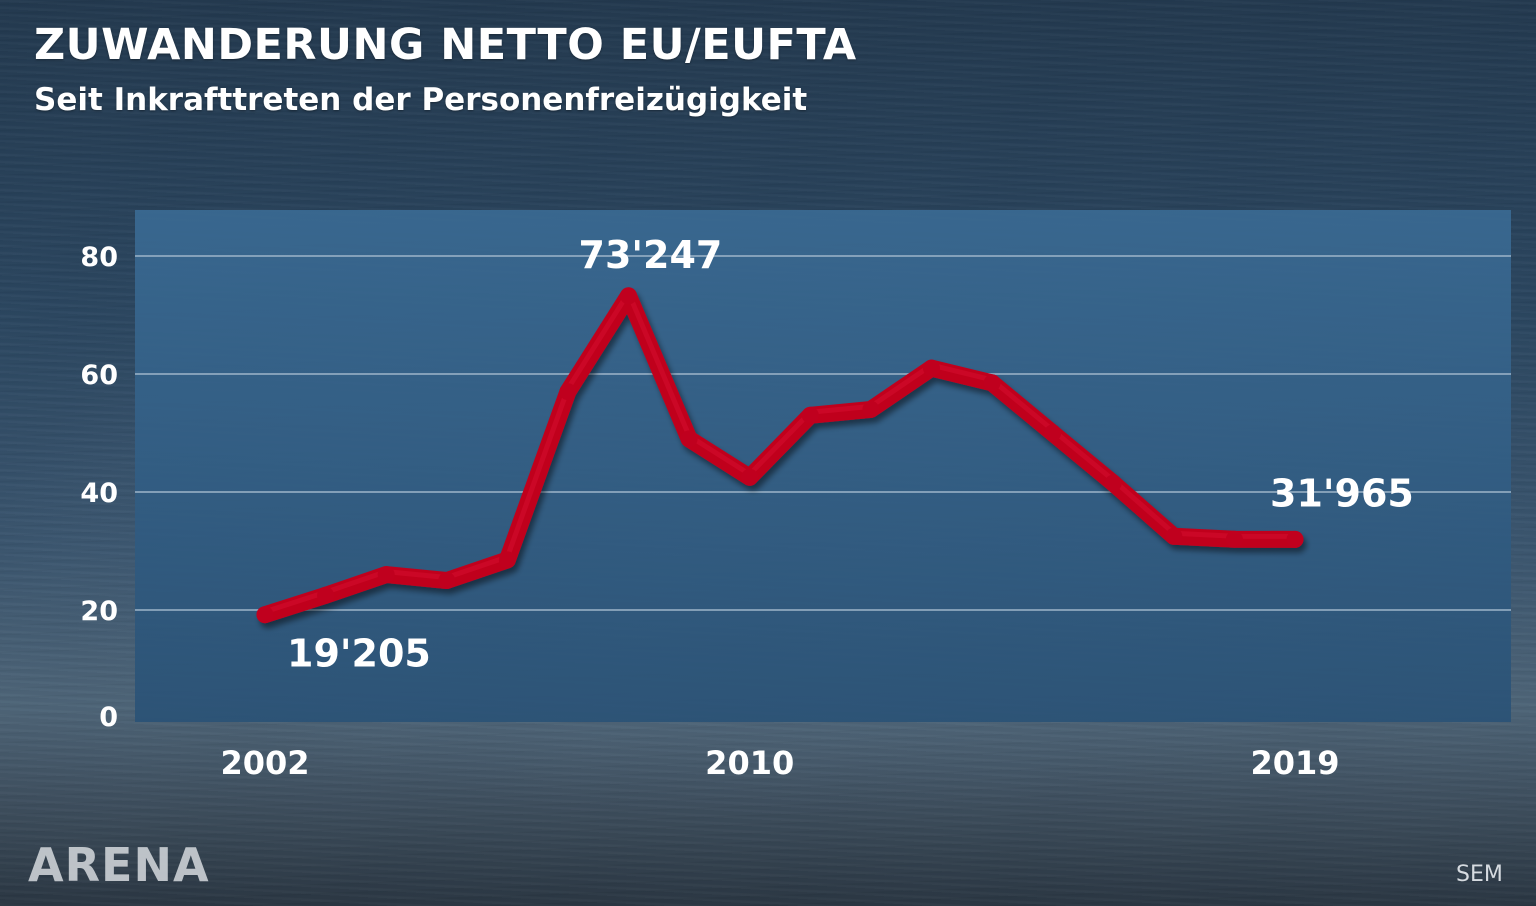 The image size is (1536, 906). Describe the element at coordinates (1113, 483) in the screenshot. I see `data-point-2016` at that location.